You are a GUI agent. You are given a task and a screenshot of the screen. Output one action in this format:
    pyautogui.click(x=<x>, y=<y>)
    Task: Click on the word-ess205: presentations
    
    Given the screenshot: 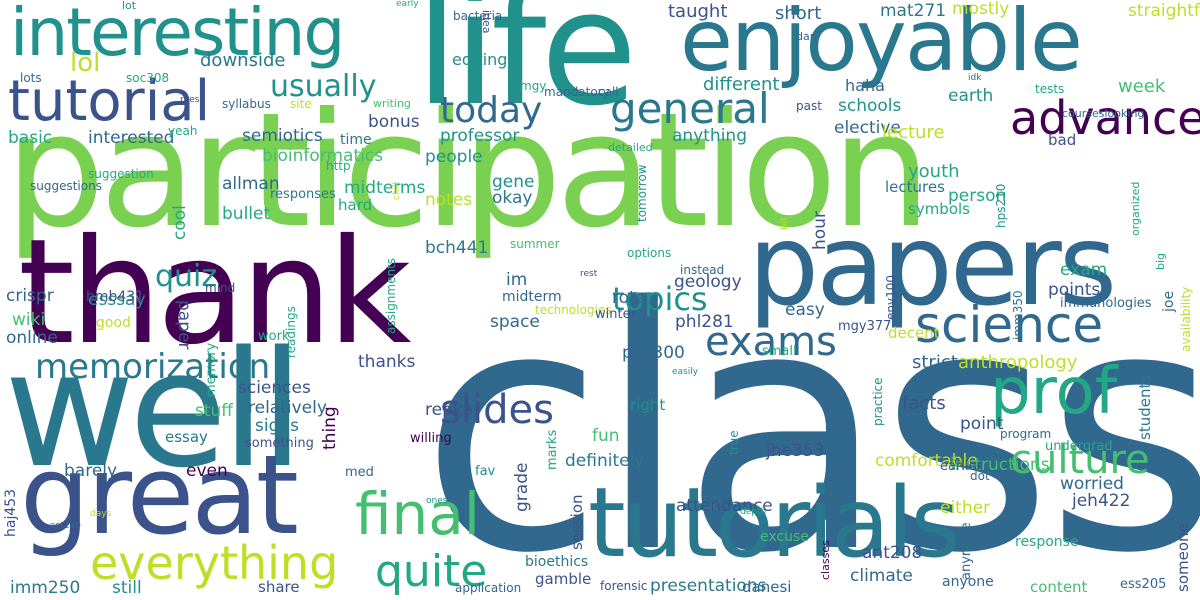 What is the action you would take?
    pyautogui.click(x=708, y=586)
    